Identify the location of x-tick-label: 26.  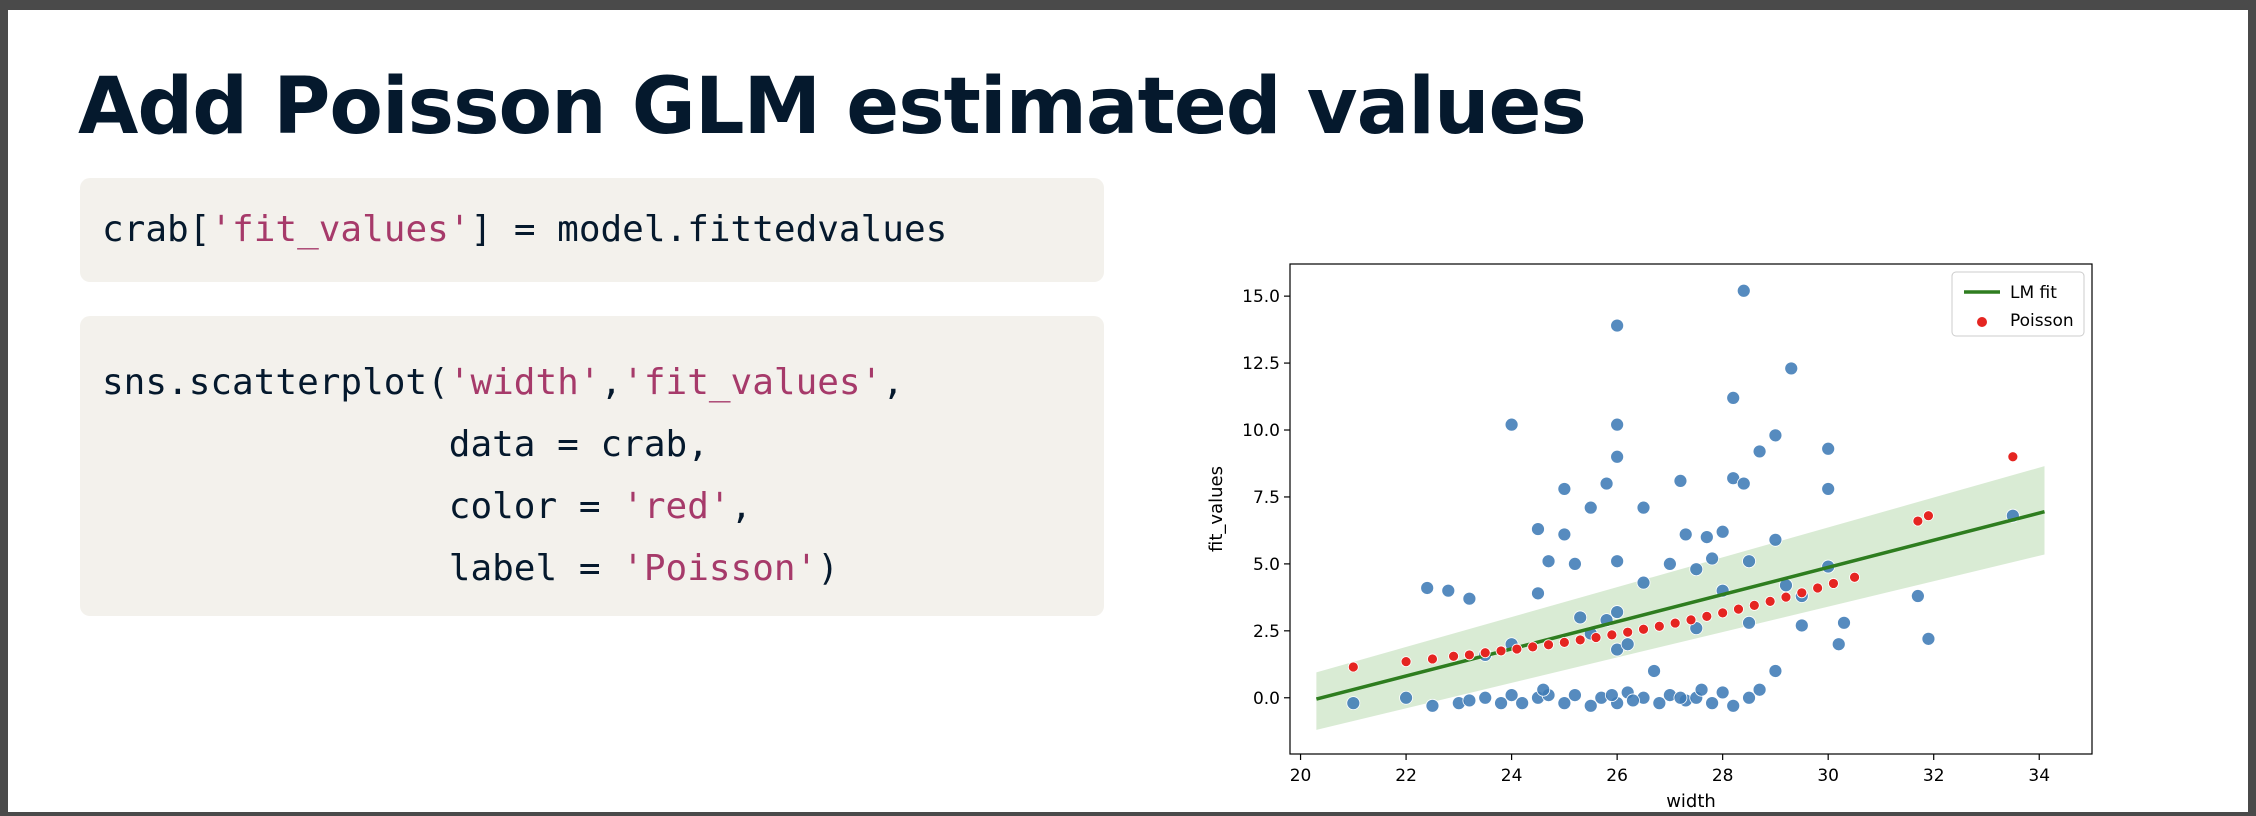
(1617, 776).